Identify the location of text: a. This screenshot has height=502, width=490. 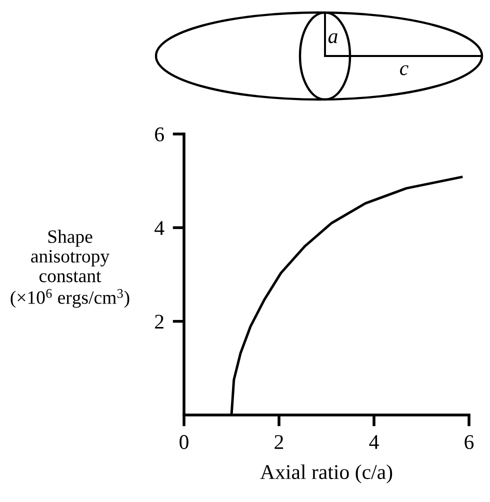
(333, 38).